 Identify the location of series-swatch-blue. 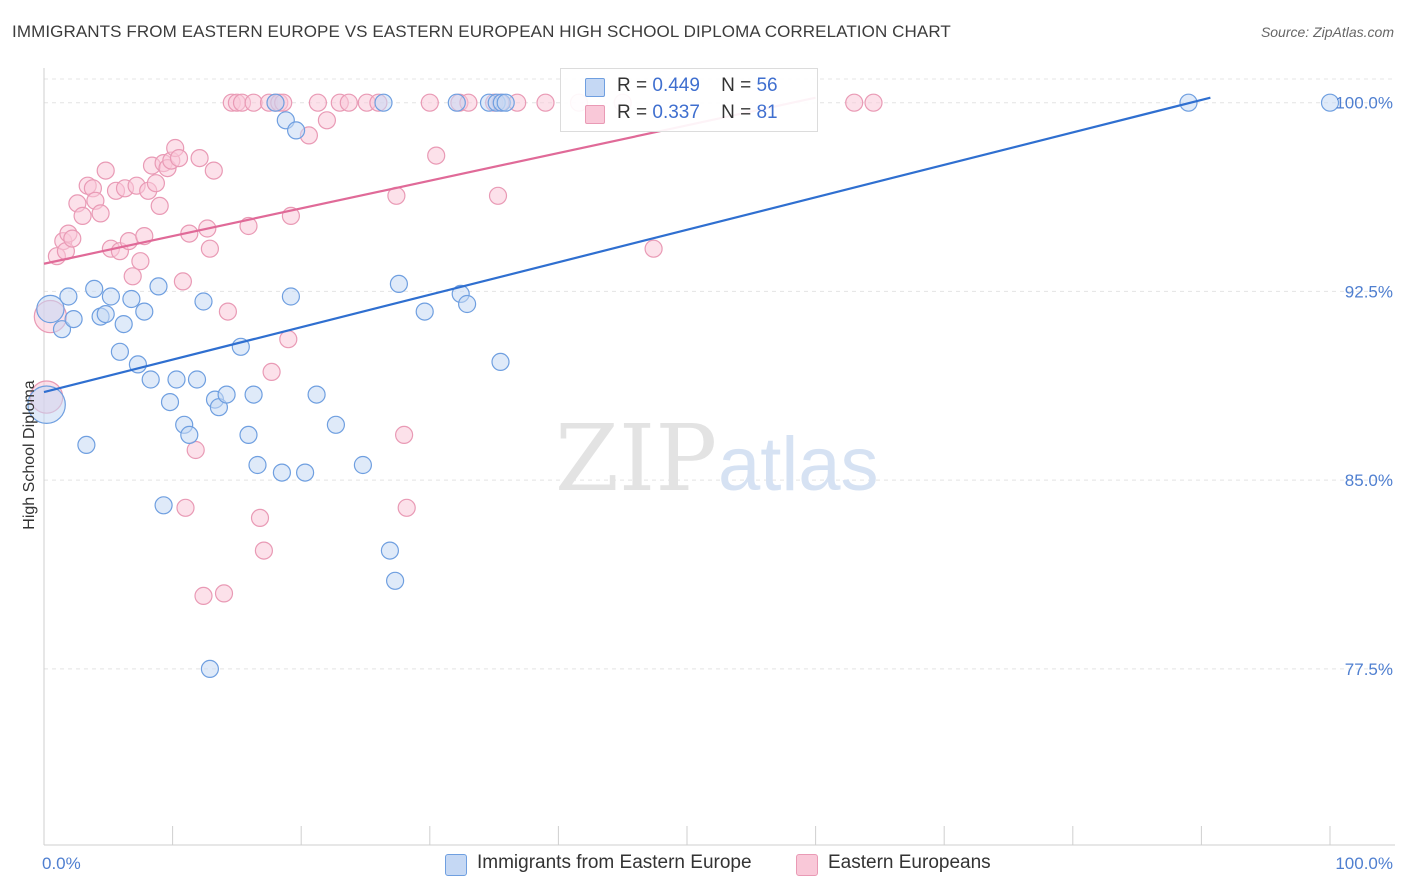
(456, 865).